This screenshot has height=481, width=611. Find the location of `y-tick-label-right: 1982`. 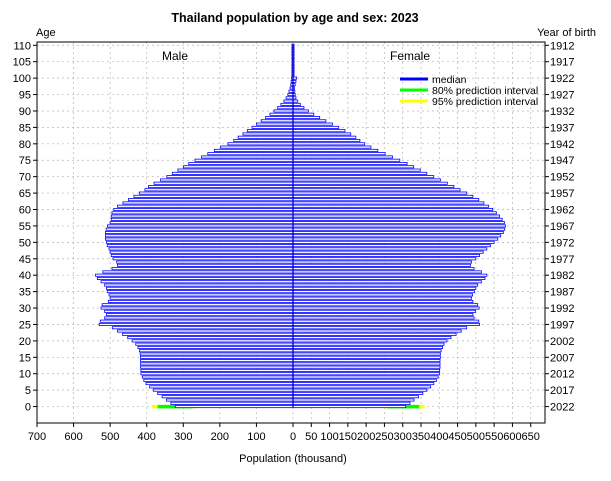

y-tick-label-right: 1982 is located at coordinates (562, 276).